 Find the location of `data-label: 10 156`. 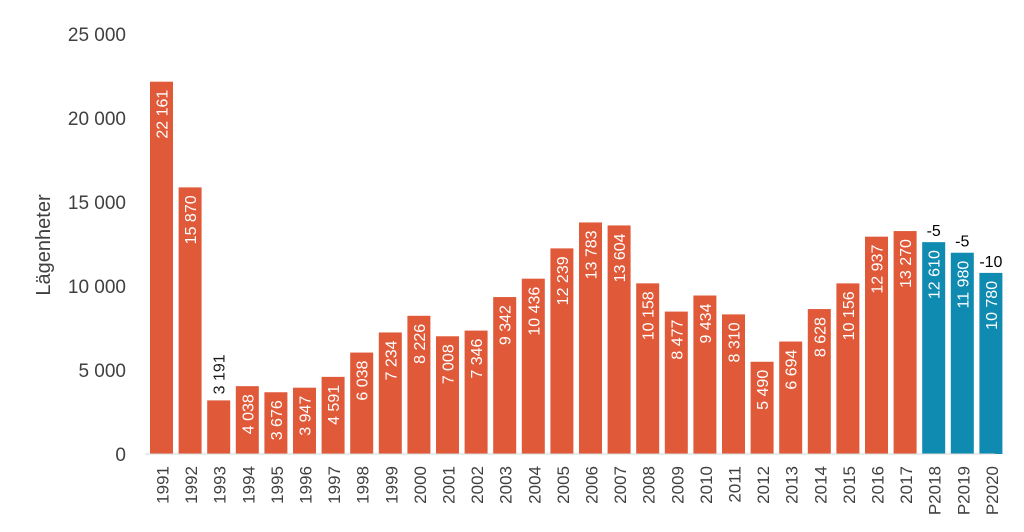

data-label: 10 156 is located at coordinates (849, 315).